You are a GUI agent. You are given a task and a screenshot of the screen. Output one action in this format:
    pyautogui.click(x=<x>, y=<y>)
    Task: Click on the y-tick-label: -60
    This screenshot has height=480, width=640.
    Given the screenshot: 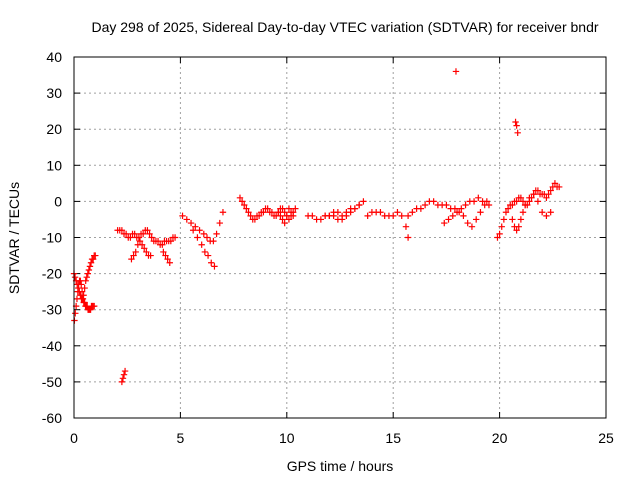 What is the action you would take?
    pyautogui.click(x=52, y=418)
    